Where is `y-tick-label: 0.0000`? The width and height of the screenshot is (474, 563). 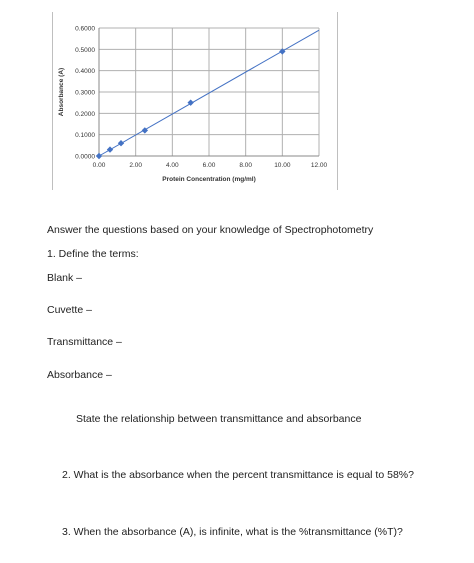 y-tick-label: 0.0000 is located at coordinates (85, 157).